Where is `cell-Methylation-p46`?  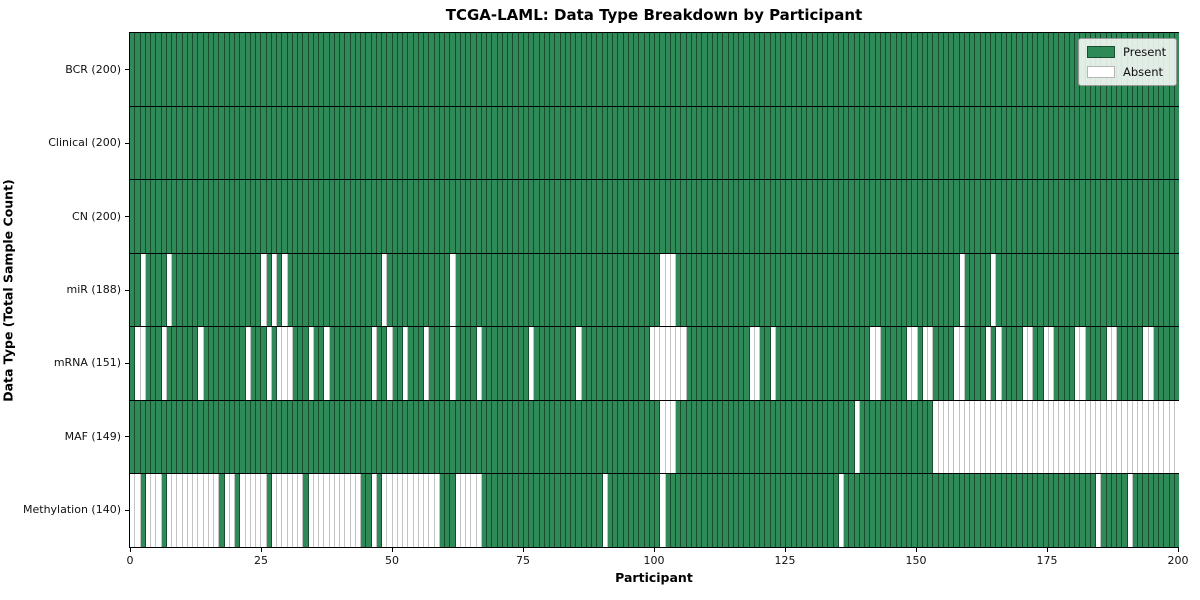 cell-Methylation-p46 is located at coordinates (374, 511).